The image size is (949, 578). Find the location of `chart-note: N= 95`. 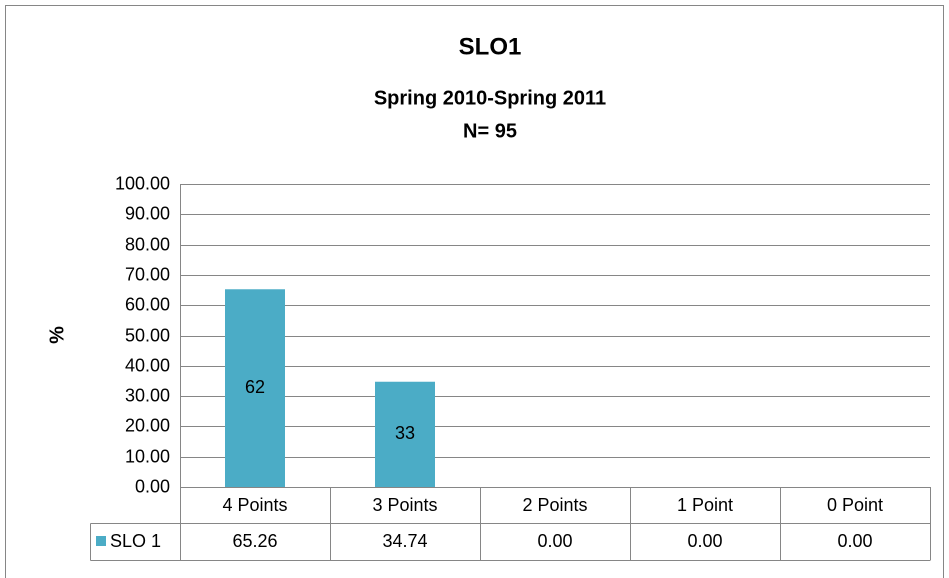

chart-note: N= 95 is located at coordinates (490, 131).